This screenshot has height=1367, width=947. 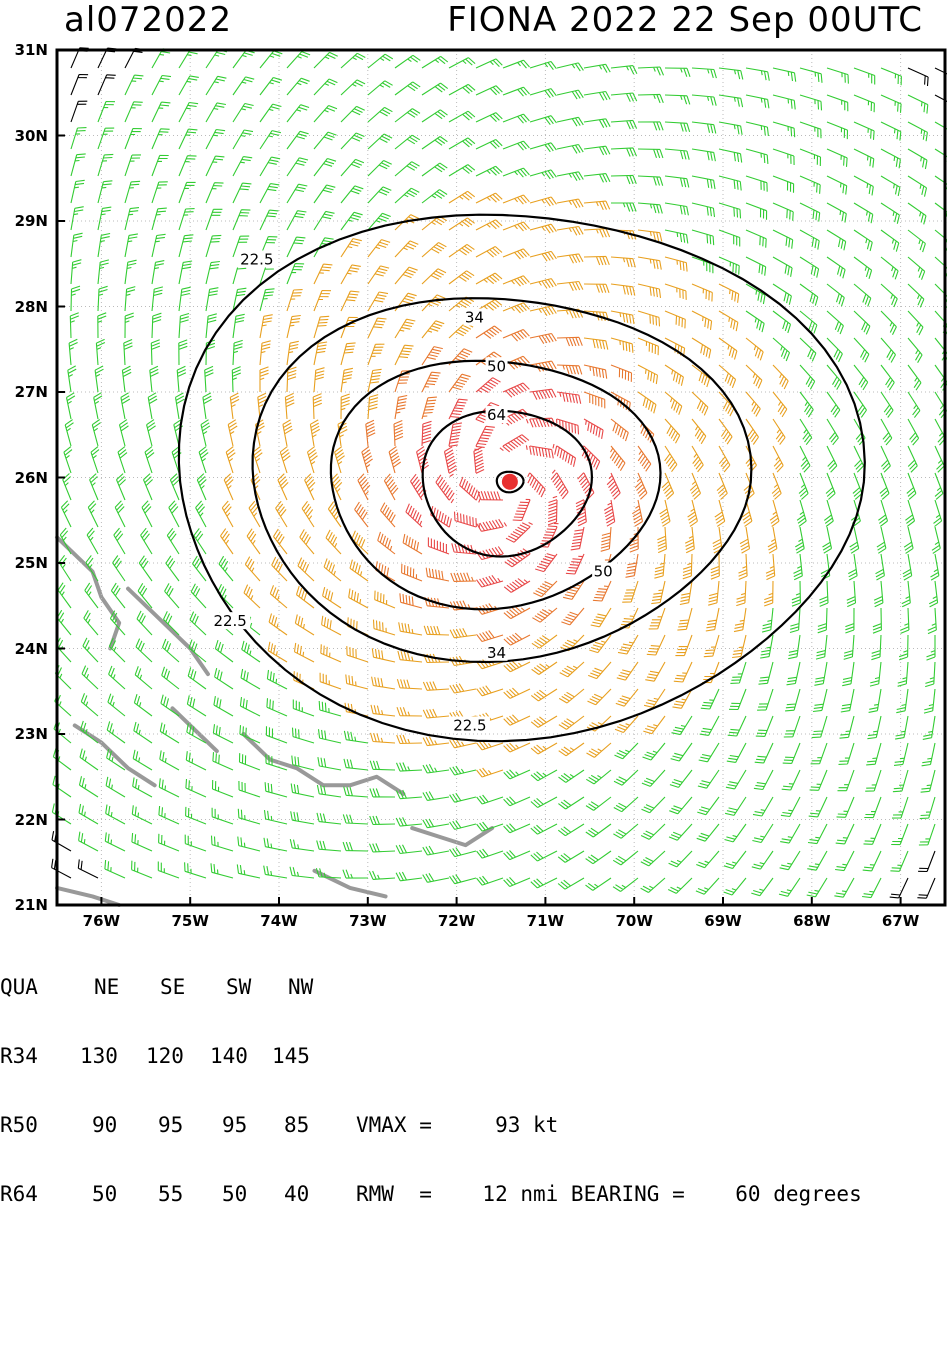 I want to click on contour-label-bg, so click(x=256, y=259).